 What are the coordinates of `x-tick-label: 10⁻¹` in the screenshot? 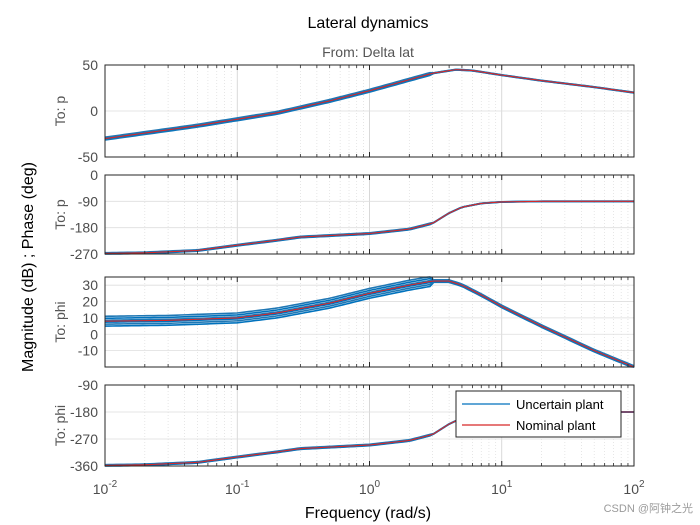 It's located at (237, 488).